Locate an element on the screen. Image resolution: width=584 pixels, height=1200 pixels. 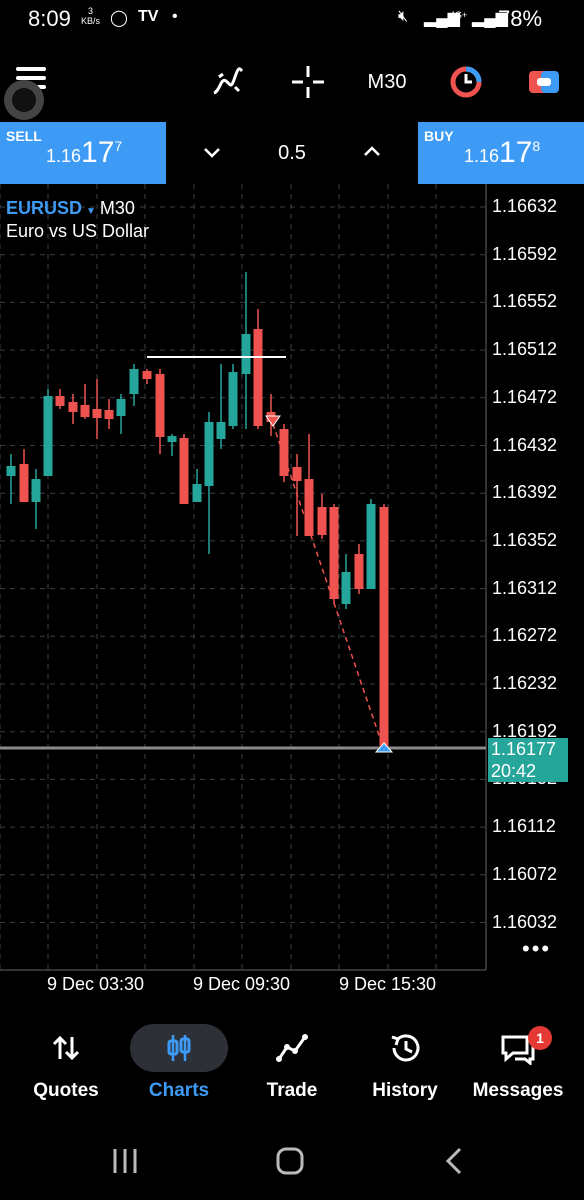
increase-lot-icon is located at coordinates (372, 152).